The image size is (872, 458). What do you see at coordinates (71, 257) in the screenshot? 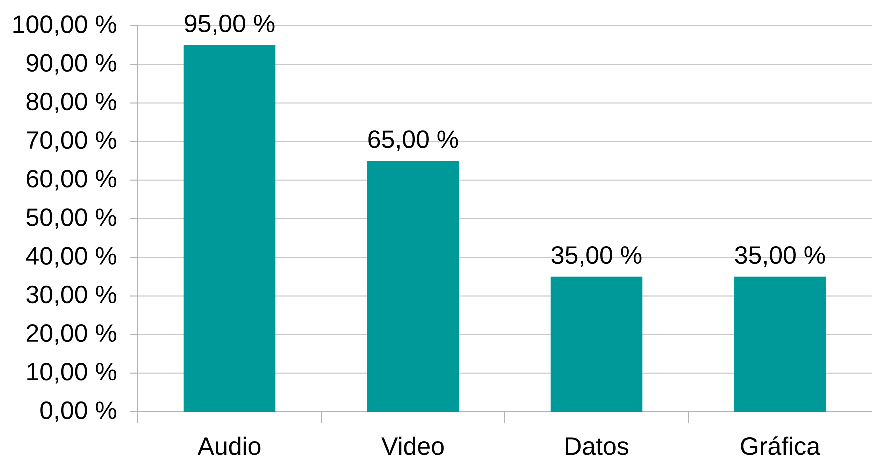
I see `y-tick-label: 40,00 %` at bounding box center [71, 257].